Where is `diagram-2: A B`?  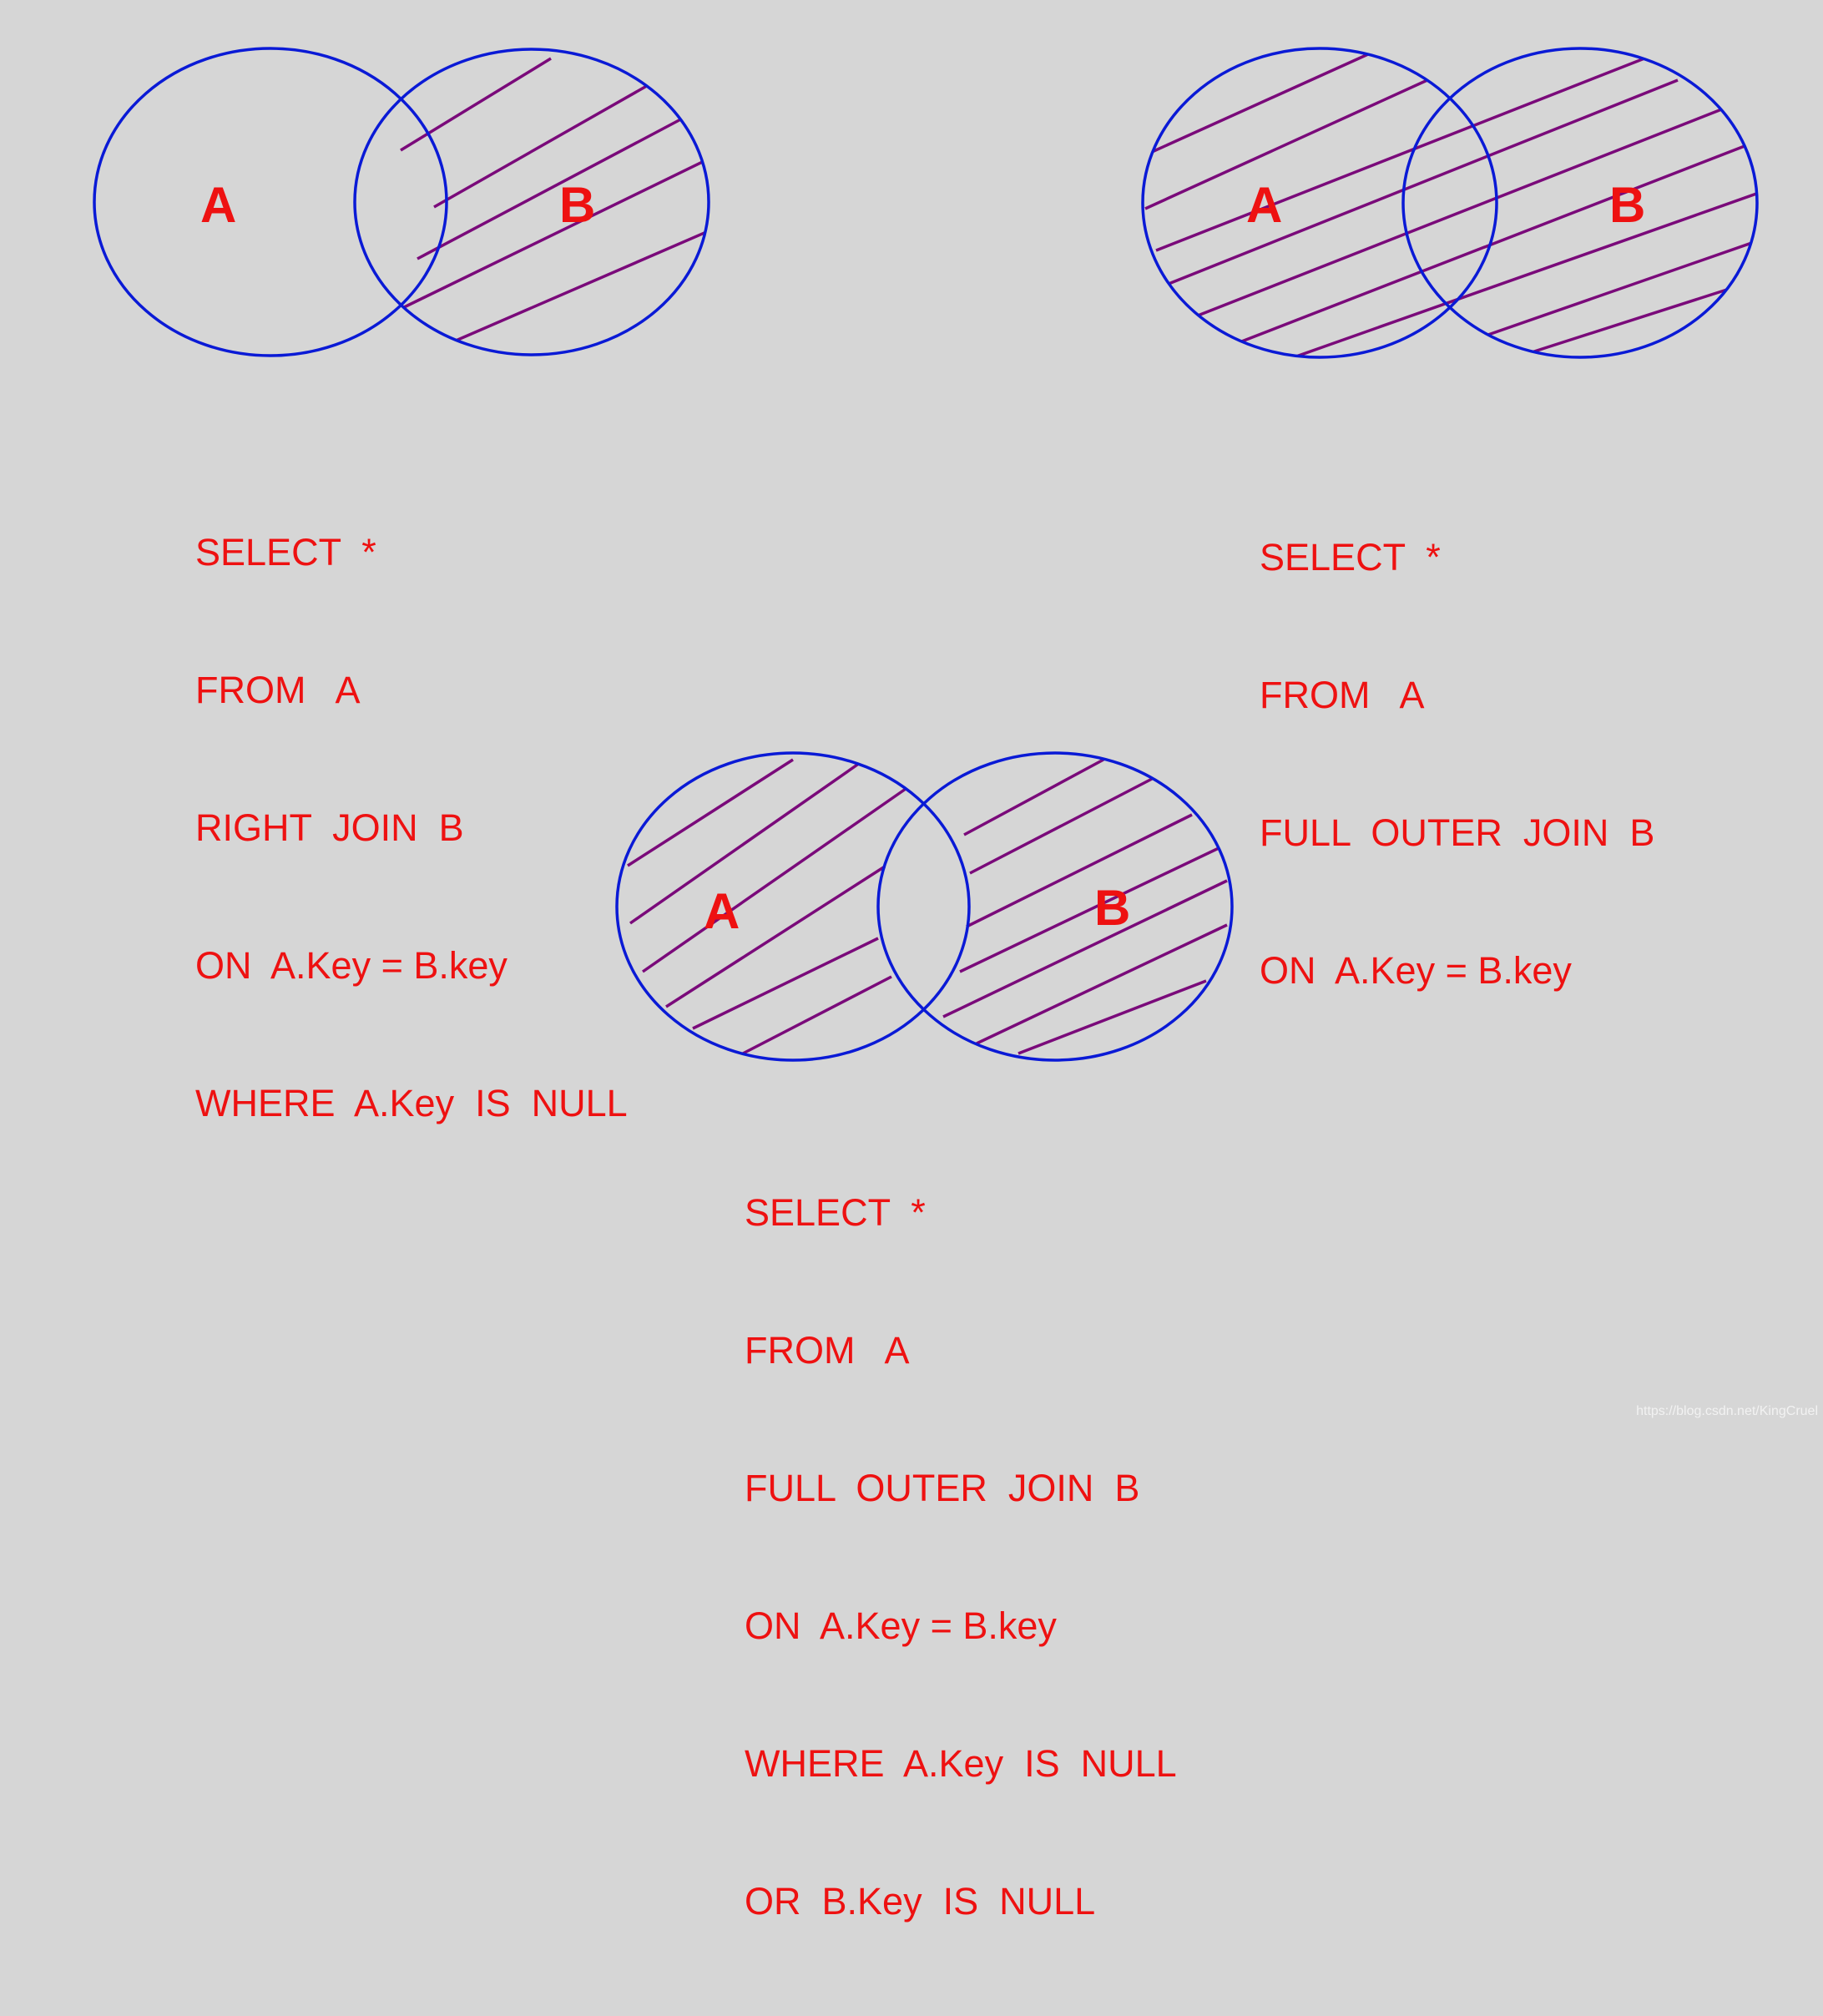 diagram-2: A B is located at coordinates (1450, 203).